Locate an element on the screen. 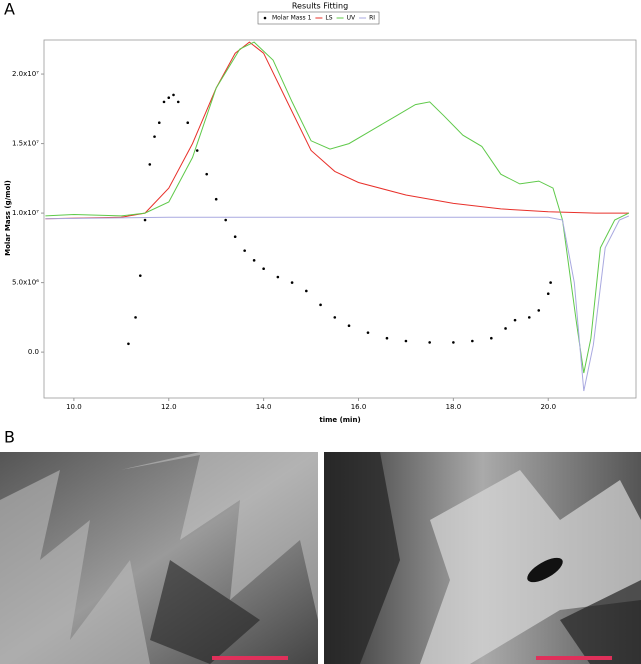 The width and height of the screenshot is (641, 664). y-axis-label: Molar Mass (g/mol) is located at coordinates (8, 218).